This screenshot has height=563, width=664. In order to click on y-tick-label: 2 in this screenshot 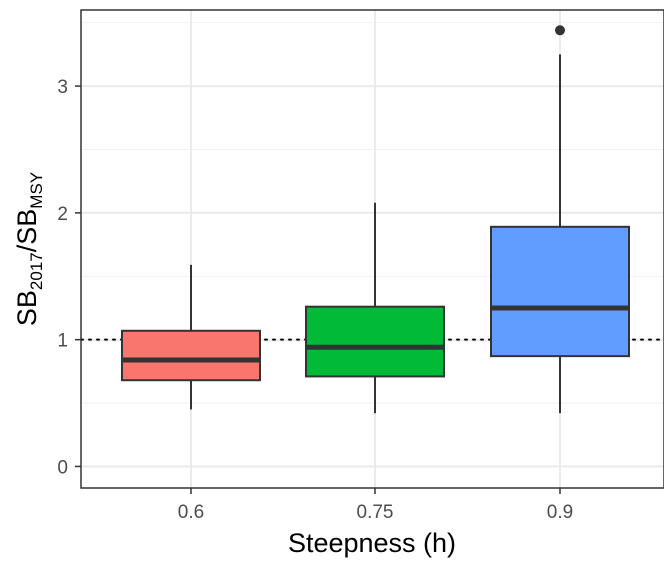, I will do `click(62, 214)`.